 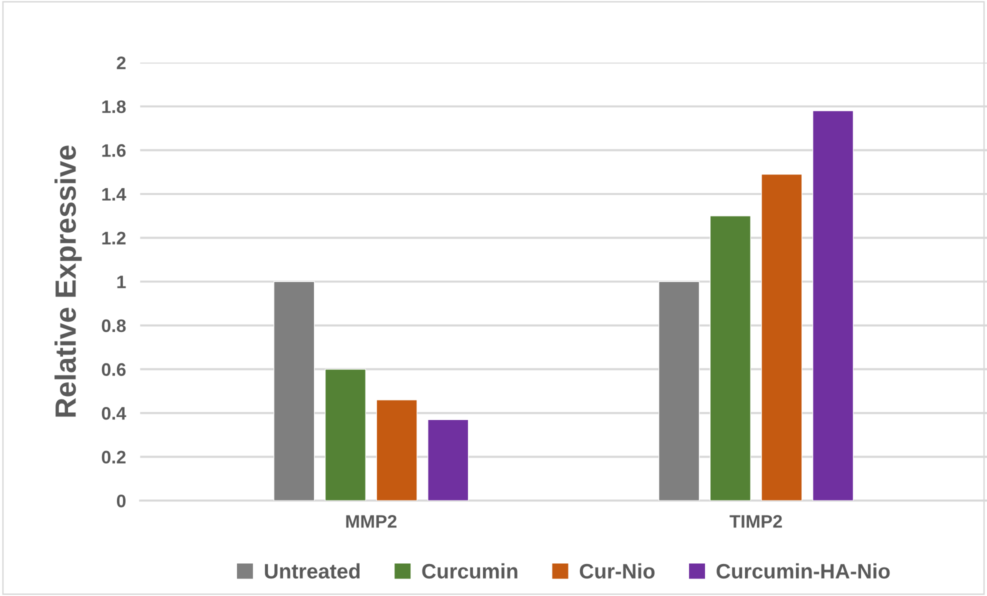 What do you see at coordinates (114, 150) in the screenshot?
I see `y-tick-label: 1.6` at bounding box center [114, 150].